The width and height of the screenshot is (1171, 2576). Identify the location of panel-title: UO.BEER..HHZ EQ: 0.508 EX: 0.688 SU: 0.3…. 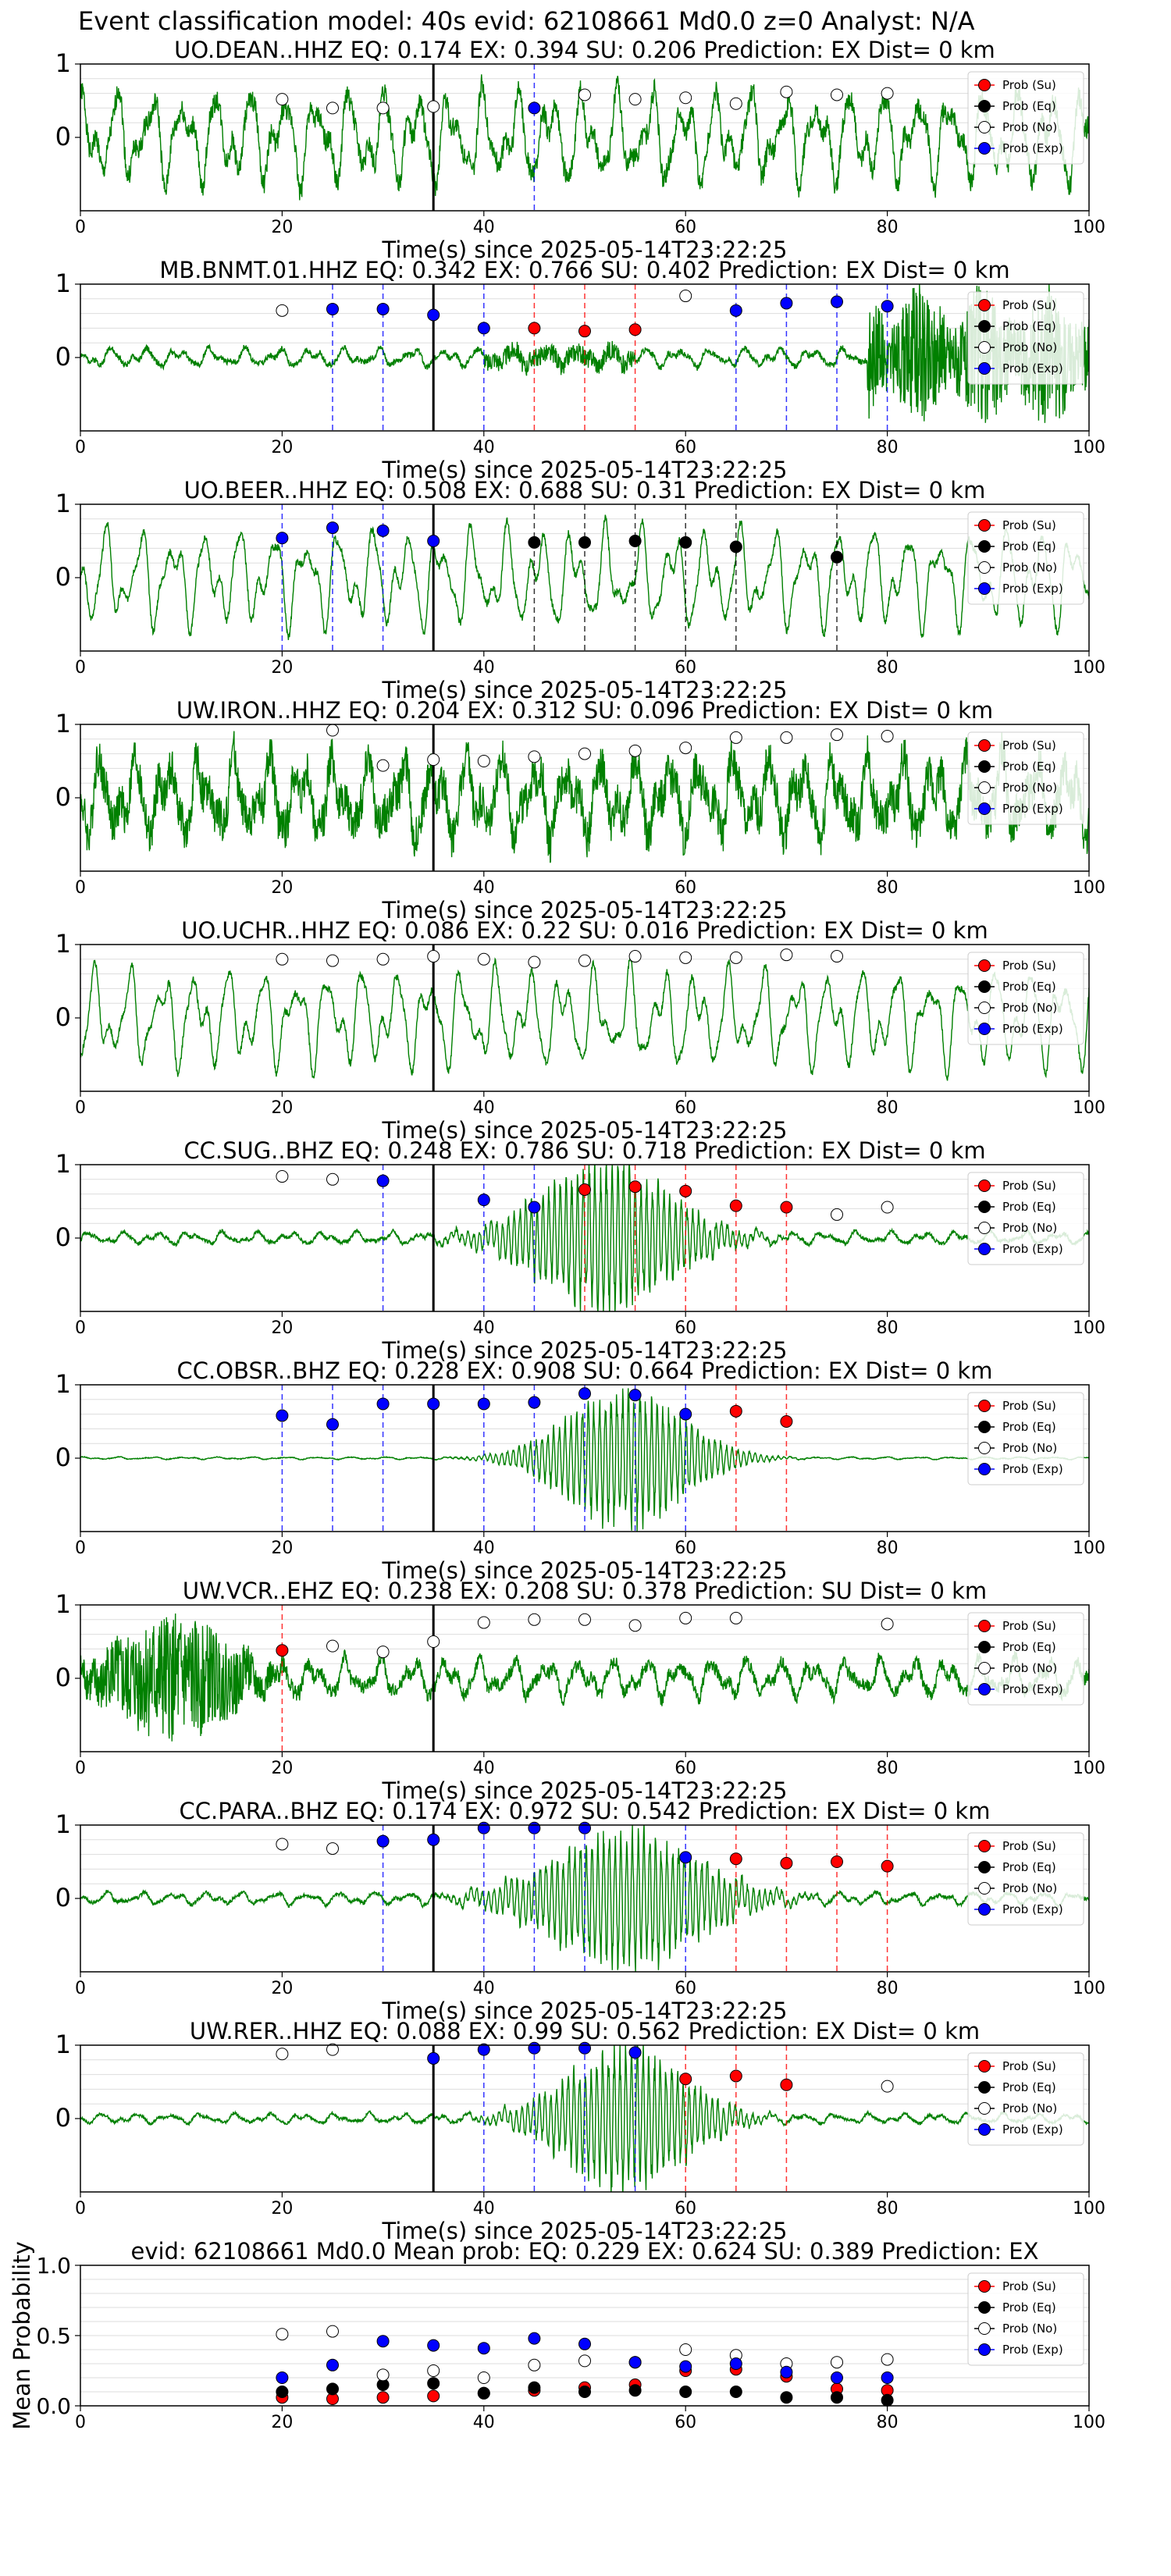
(585, 490).